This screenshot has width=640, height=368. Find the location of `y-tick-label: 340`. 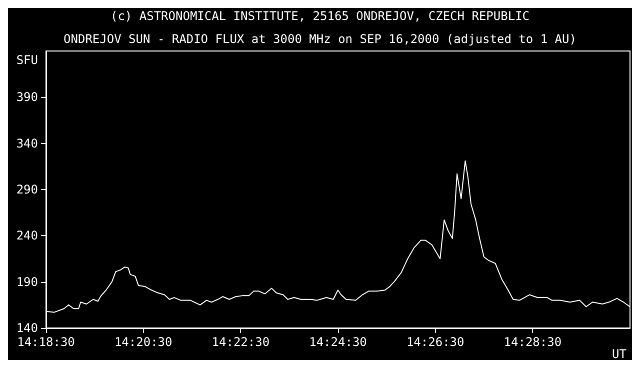

y-tick-label: 340 is located at coordinates (27, 143).